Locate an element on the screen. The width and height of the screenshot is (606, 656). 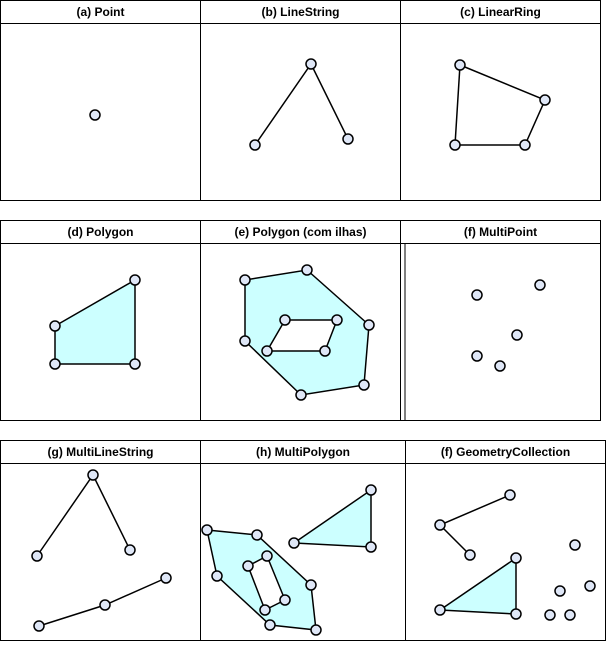
panel-linearring: (c) LinearRing is located at coordinates (500, 100).